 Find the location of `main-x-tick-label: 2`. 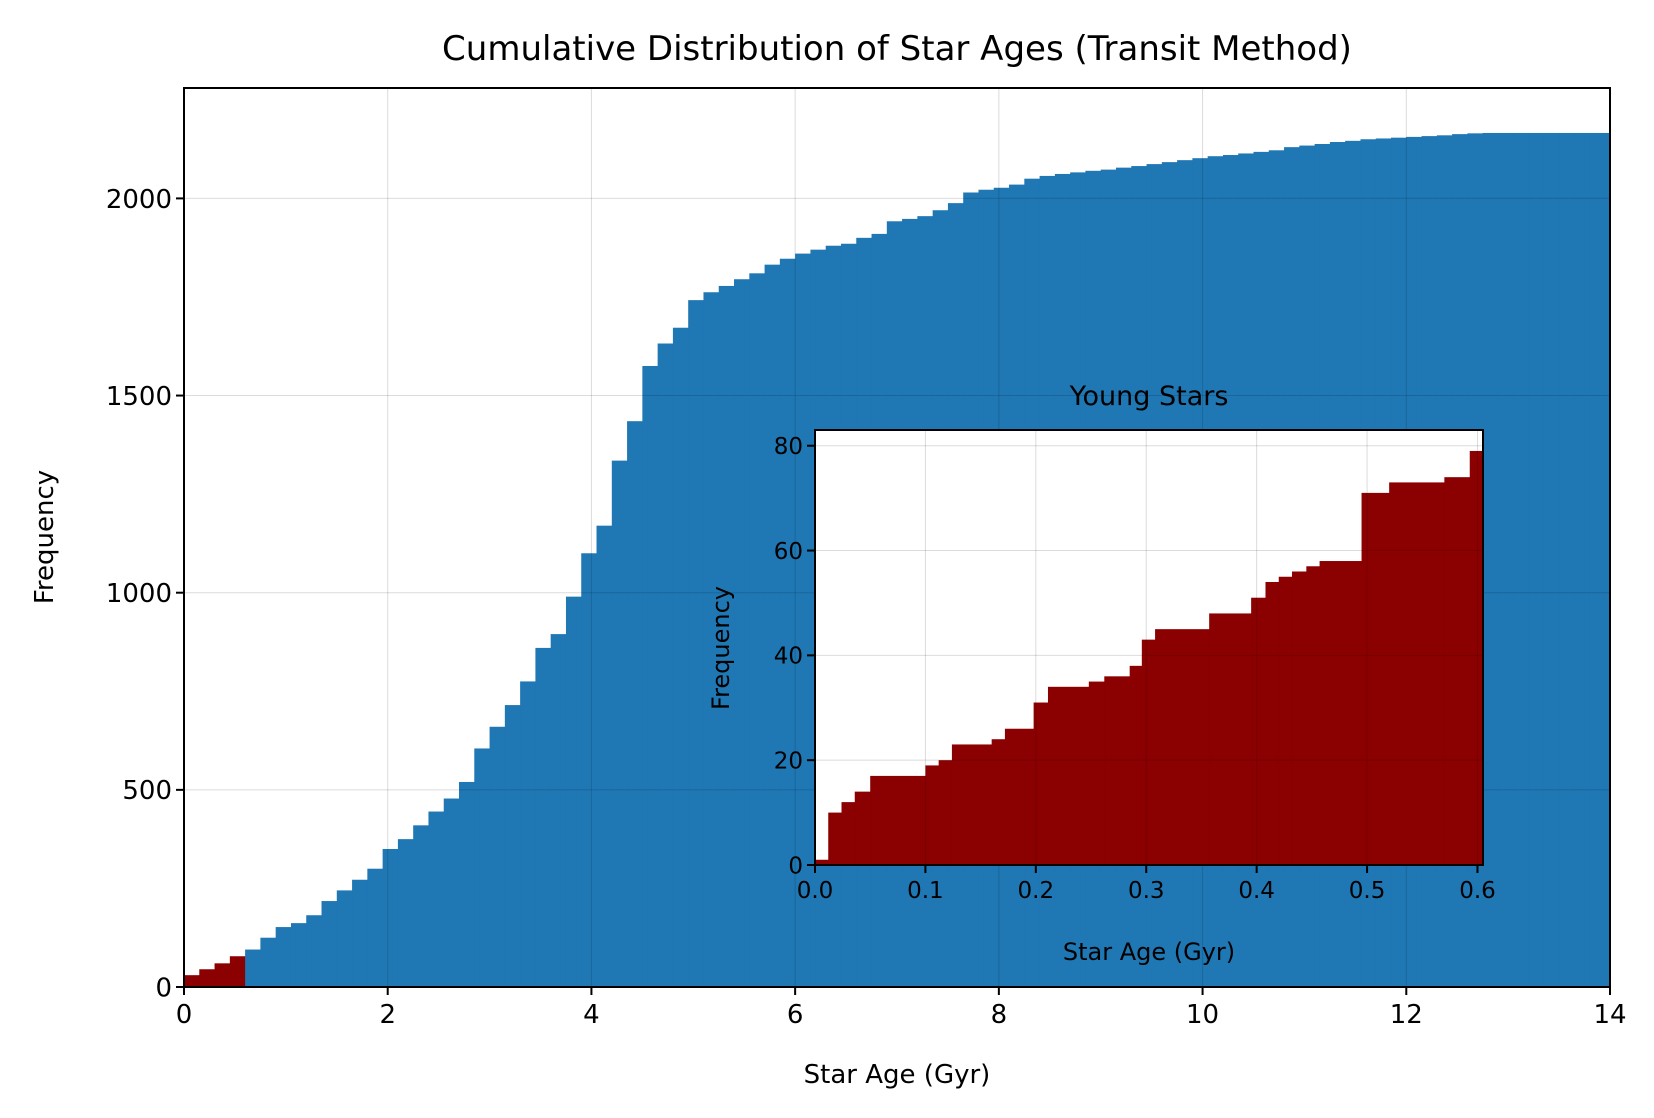

main-x-tick-label: 2 is located at coordinates (387, 1015).